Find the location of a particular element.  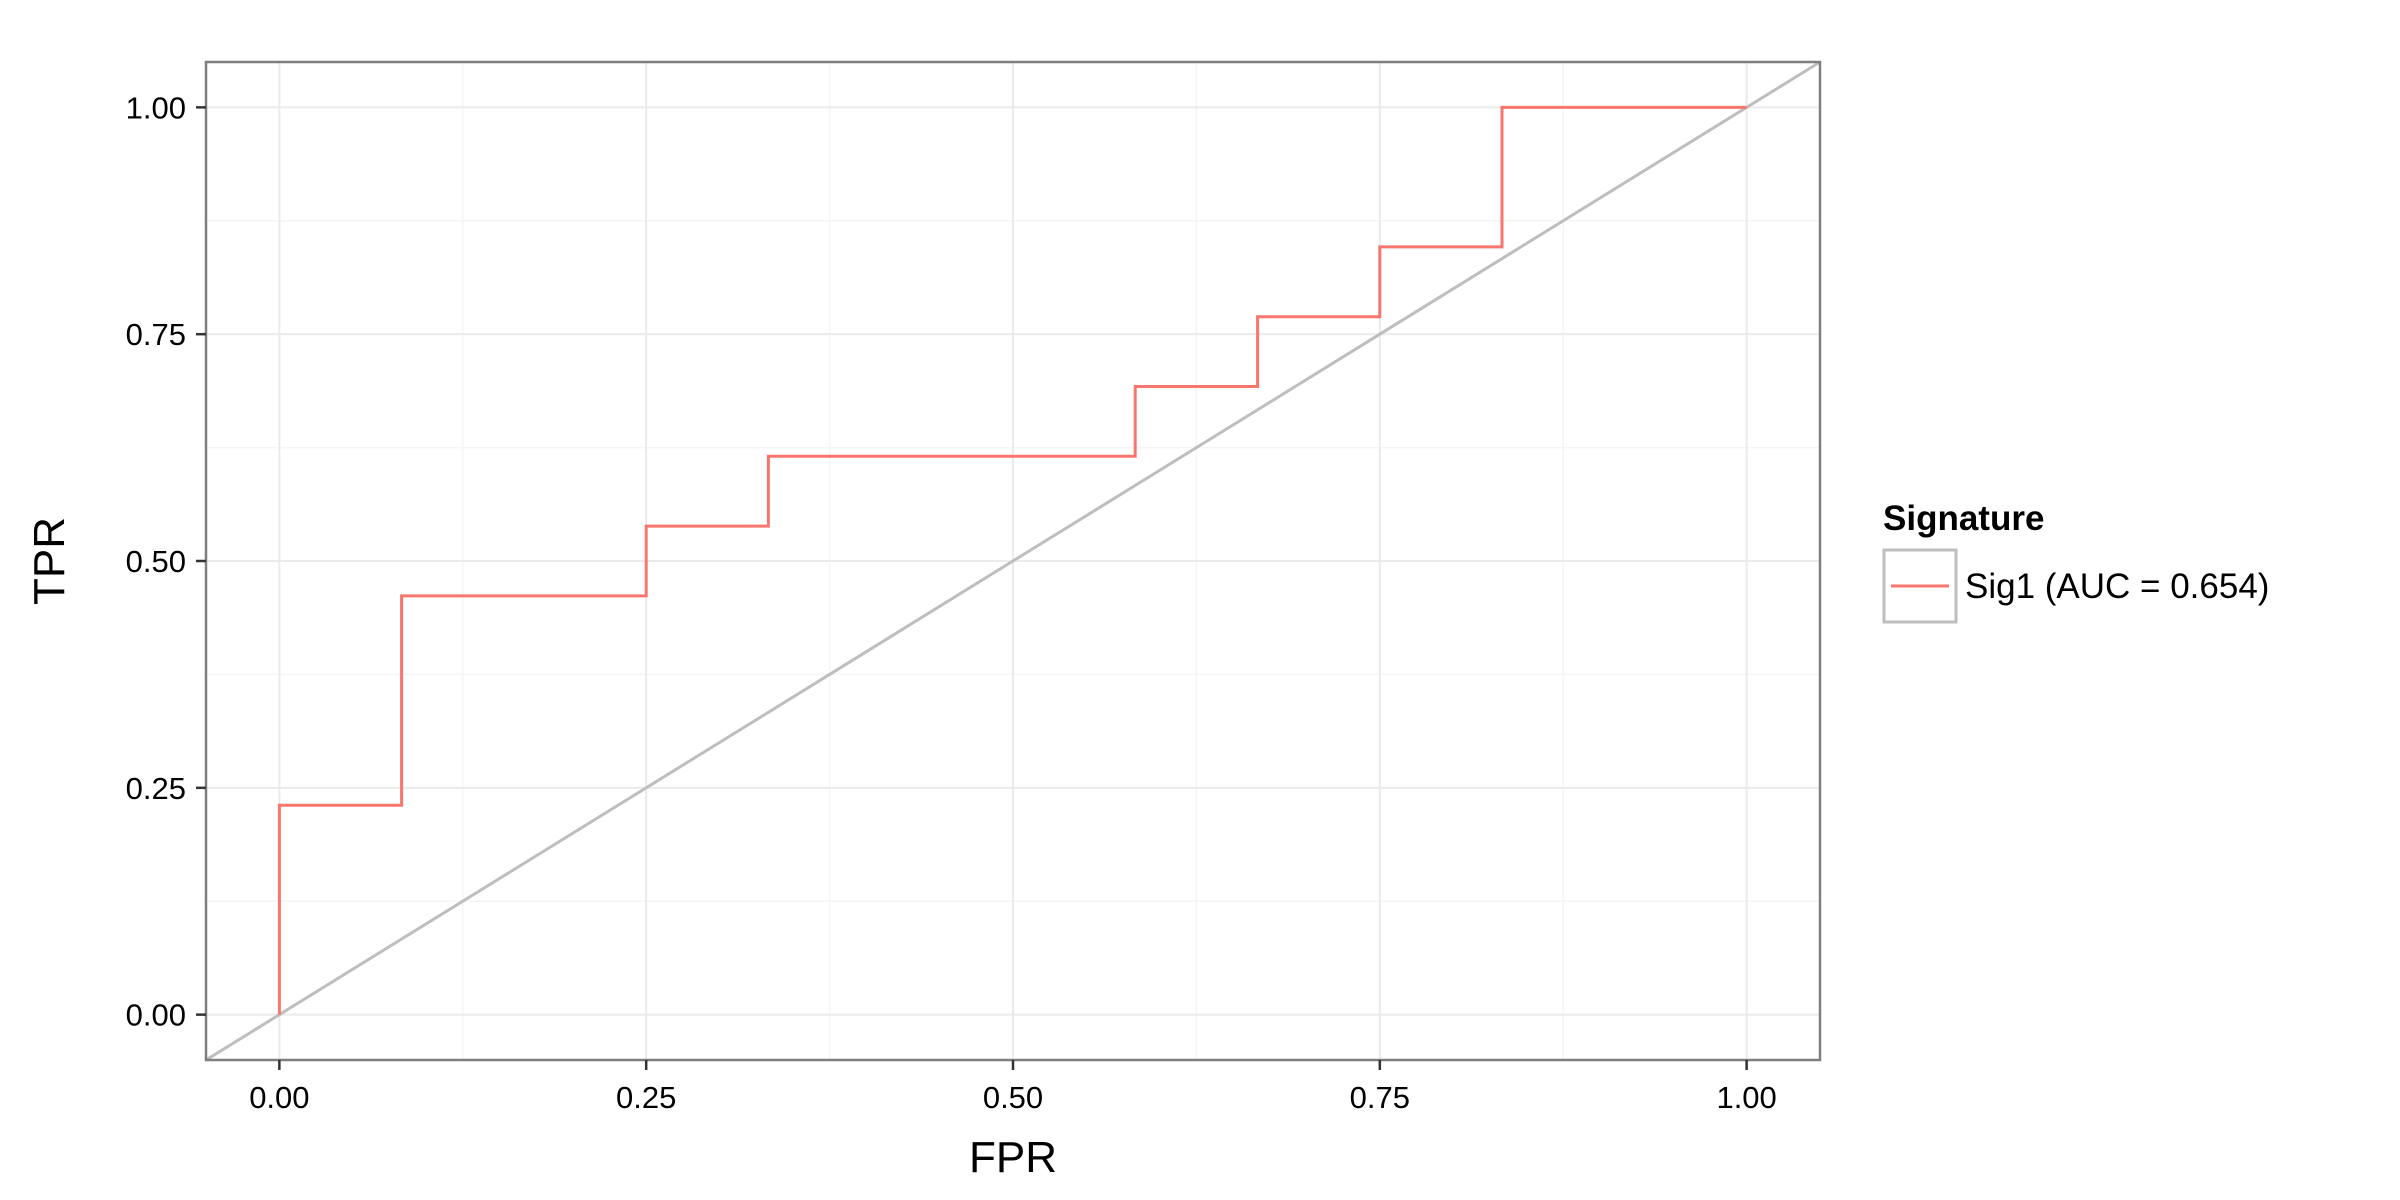

y-axis-ticks: 0.00 0.25 0.50 0.75 1.00 is located at coordinates (166, 561).